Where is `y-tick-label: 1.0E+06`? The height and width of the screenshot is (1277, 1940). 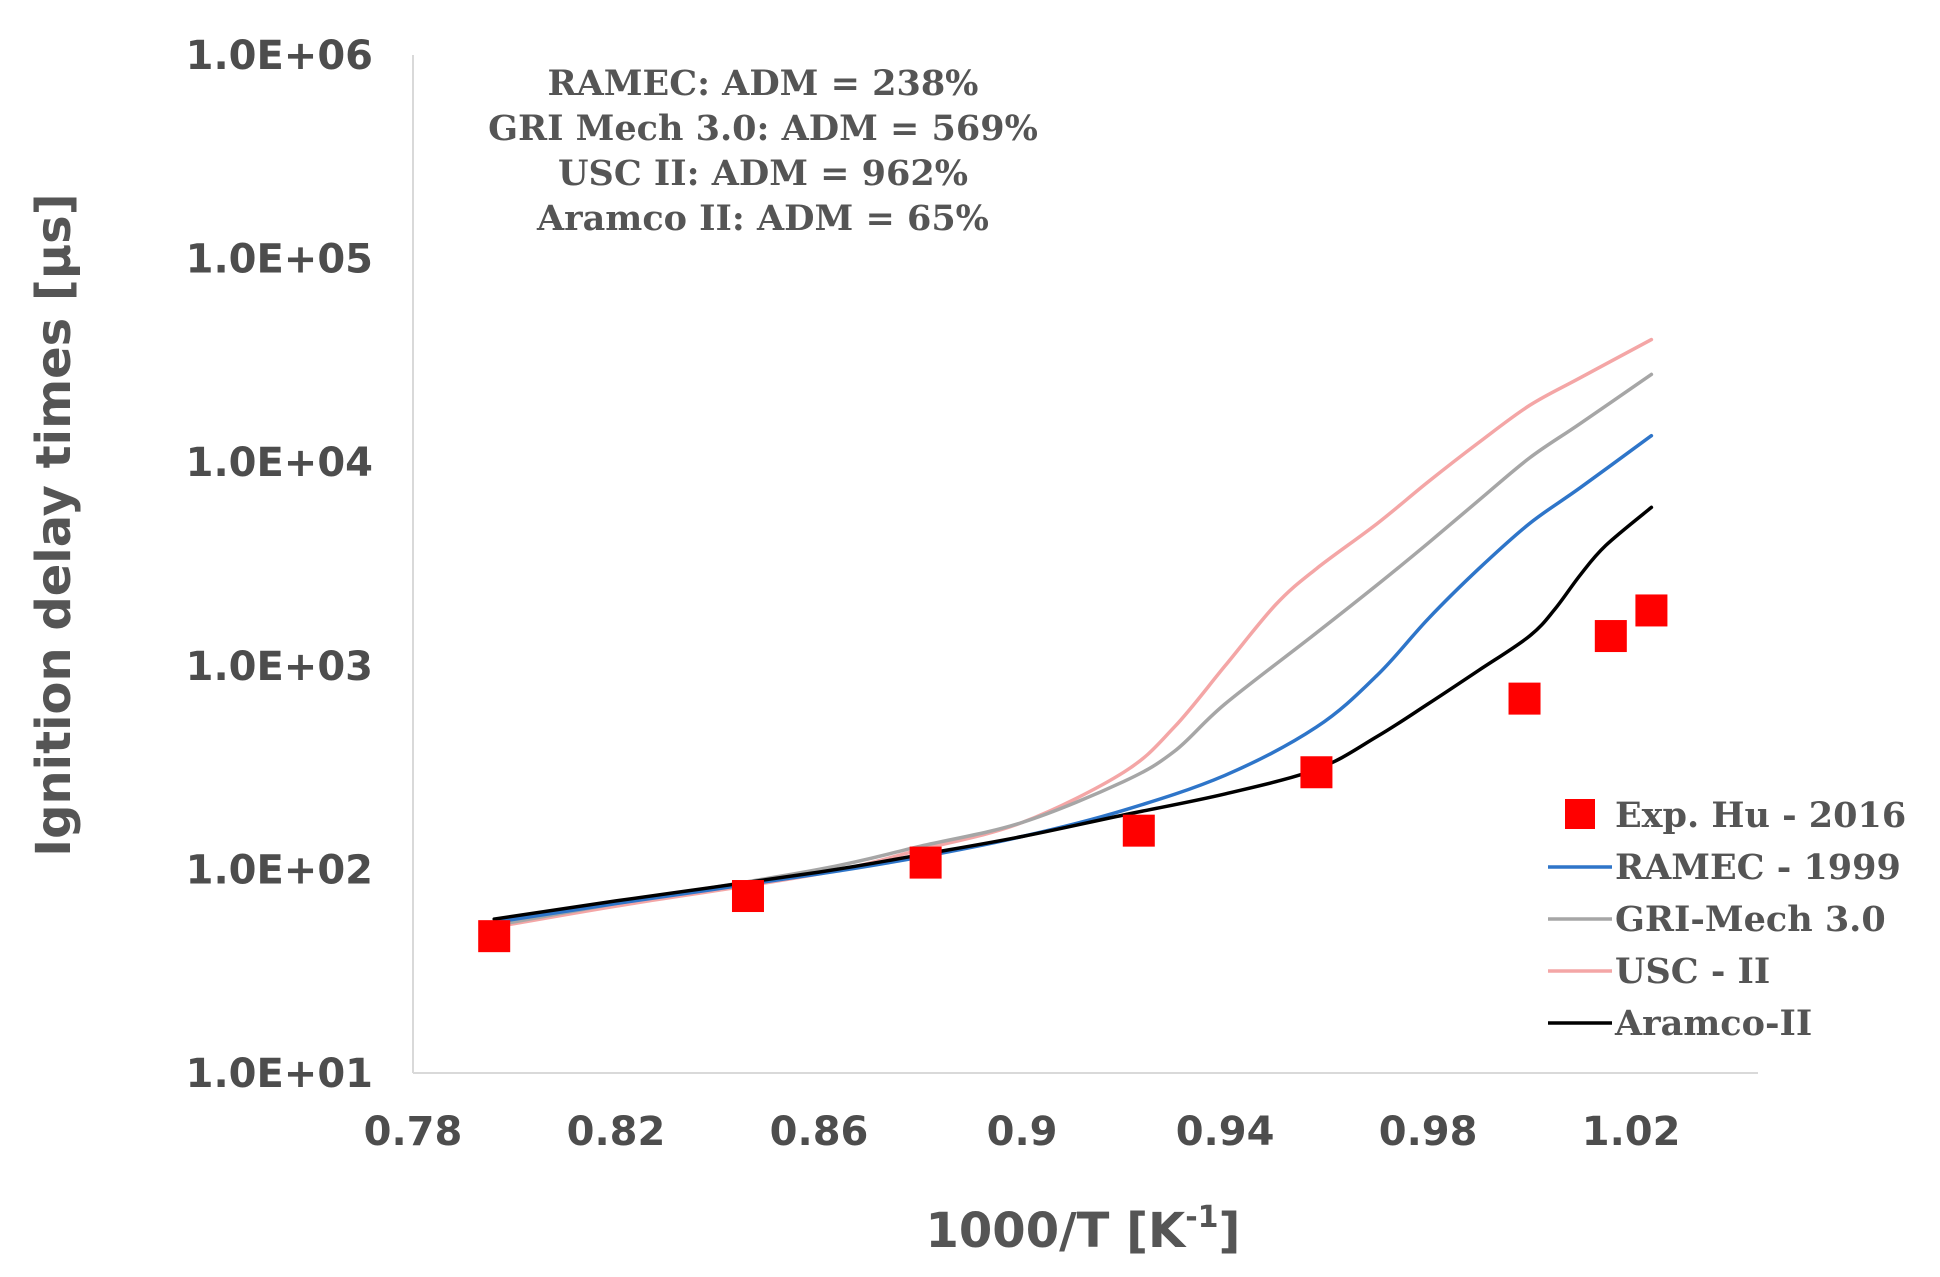 y-tick-label: 1.0E+06 is located at coordinates (279, 56).